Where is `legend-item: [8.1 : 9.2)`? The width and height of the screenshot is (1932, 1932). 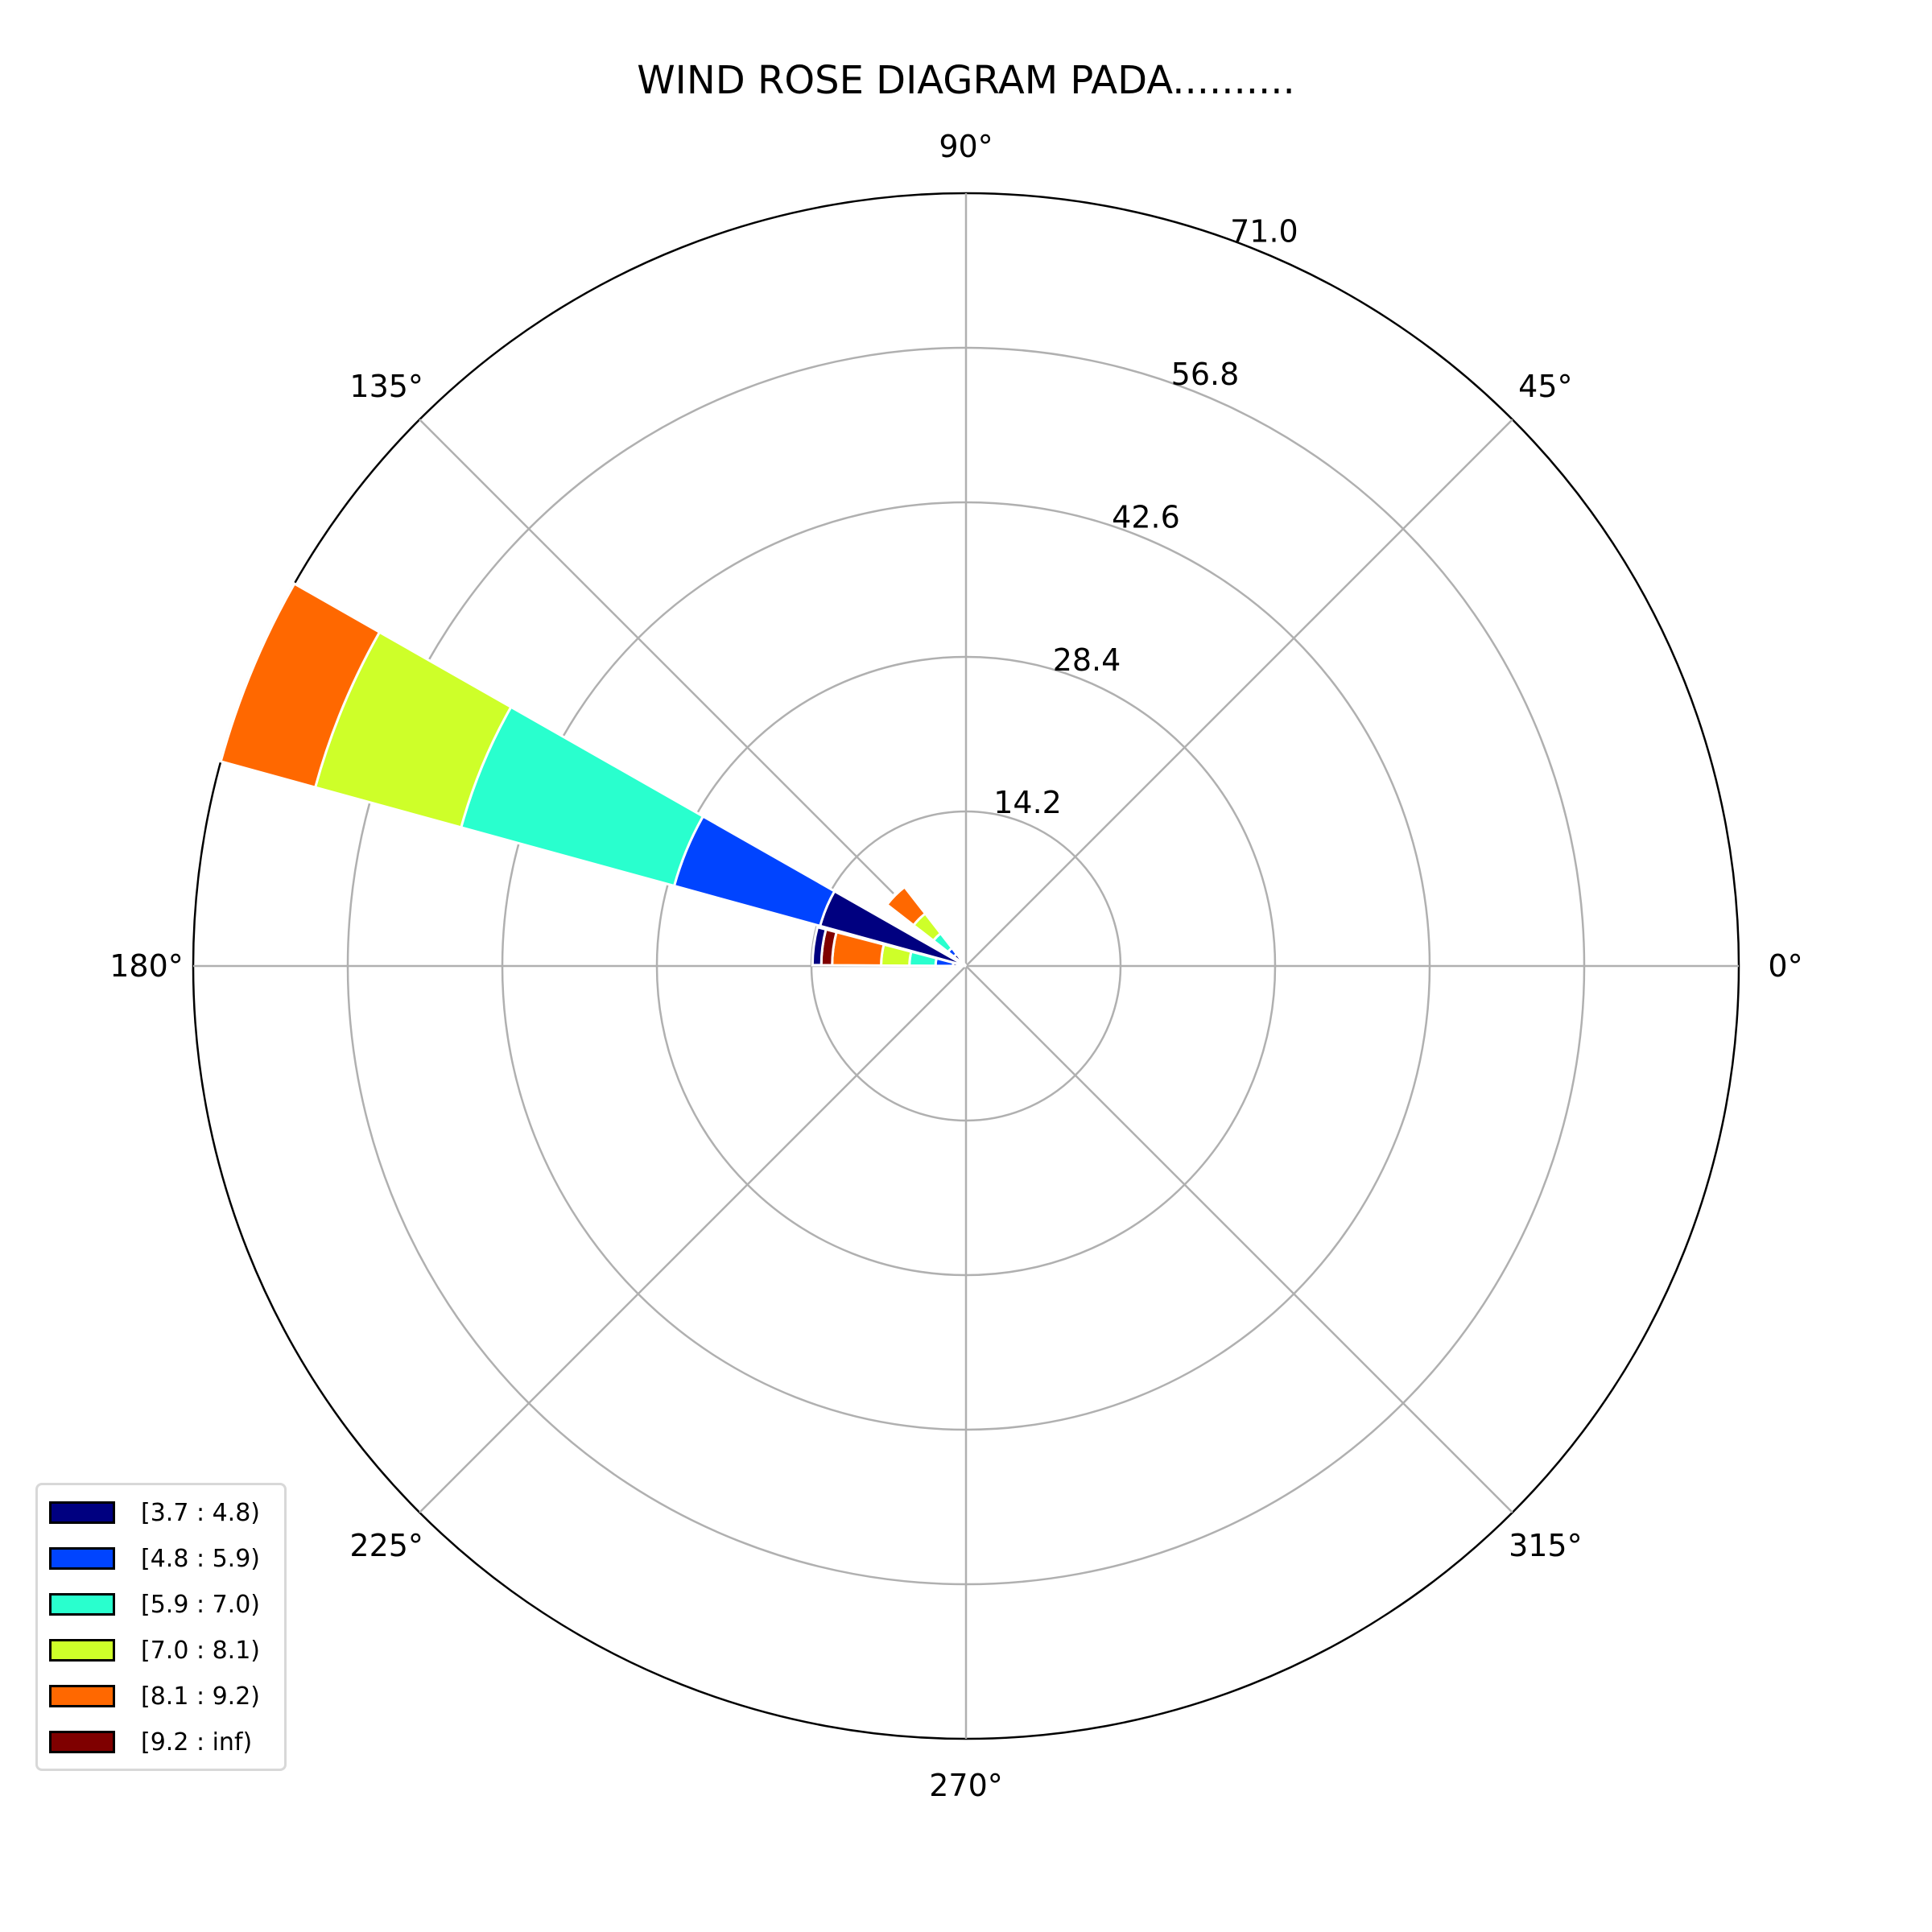
legend-item: [8.1 : 9.2) is located at coordinates (154, 1696).